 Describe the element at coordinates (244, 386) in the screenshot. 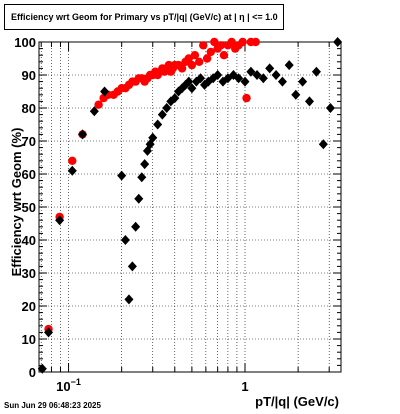

I see `x-tick-label: 1` at that location.